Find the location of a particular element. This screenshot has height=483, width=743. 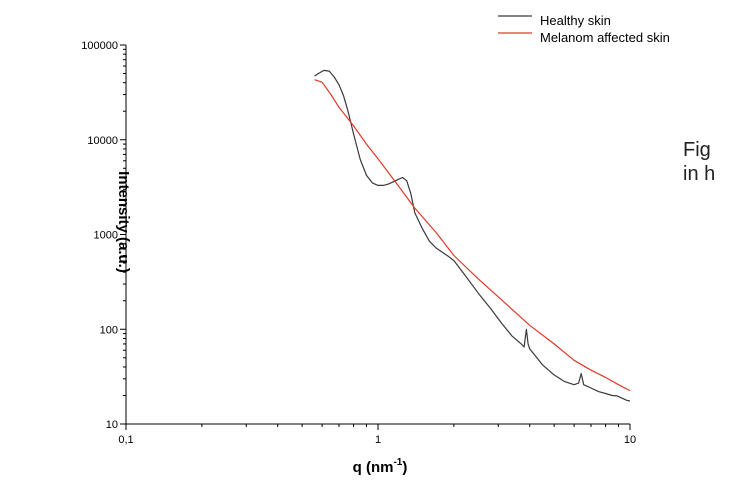

y-tick-label: 10000 is located at coordinates (102, 141).